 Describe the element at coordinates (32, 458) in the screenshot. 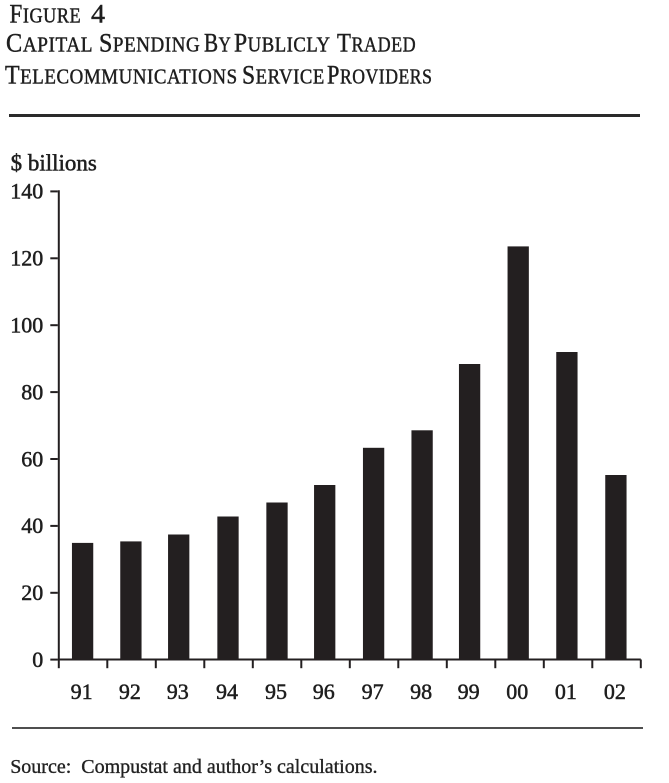

I see `svg-text: 60` at that location.